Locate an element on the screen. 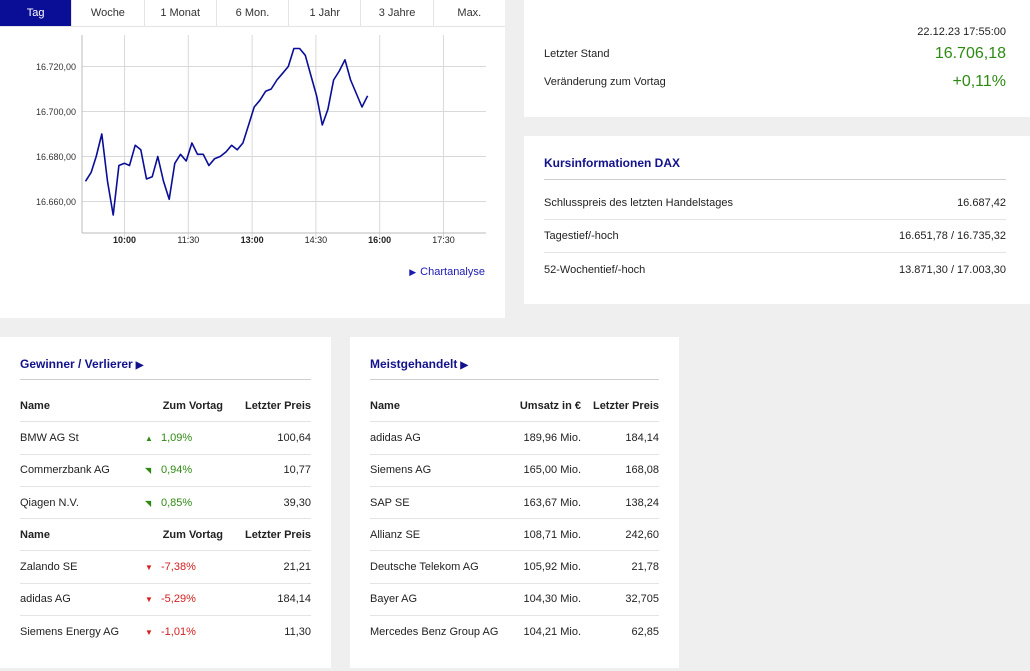 This screenshot has height=671, width=1030. y-tick-label: 16.720,00 is located at coordinates (56, 67).